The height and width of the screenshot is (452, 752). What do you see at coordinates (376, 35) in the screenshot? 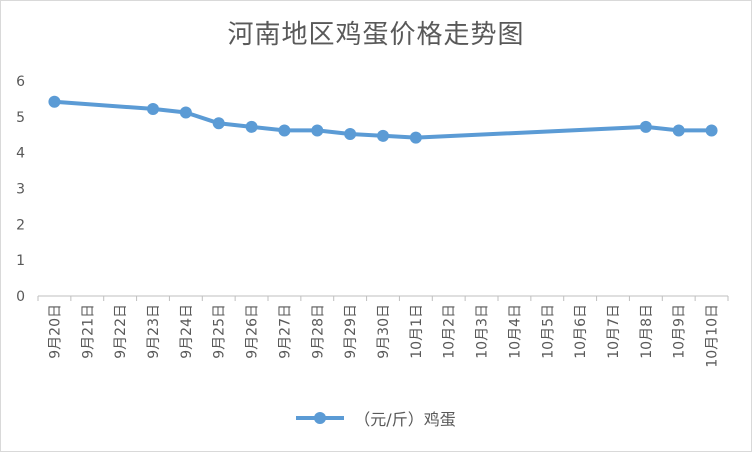
I see `chart-title: 河南地区鸡蛋价格走势图` at bounding box center [376, 35].